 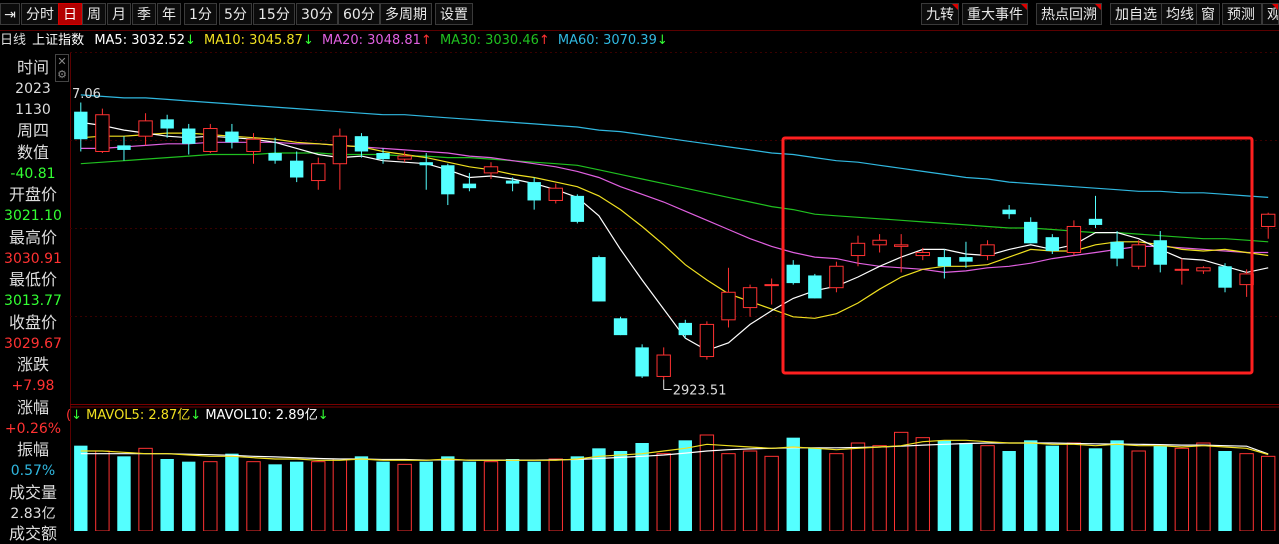 What do you see at coordinates (94, 14) in the screenshot?
I see `tab-weekly: 周` at bounding box center [94, 14].